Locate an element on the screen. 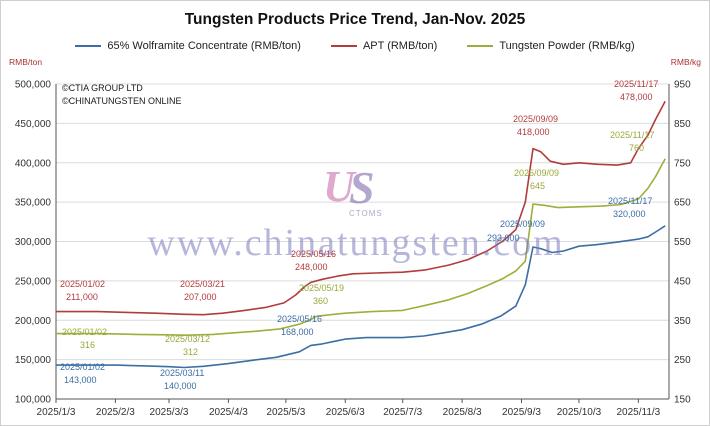 This screenshot has height=426, width=710. annotation: 760 is located at coordinates (637, 148).